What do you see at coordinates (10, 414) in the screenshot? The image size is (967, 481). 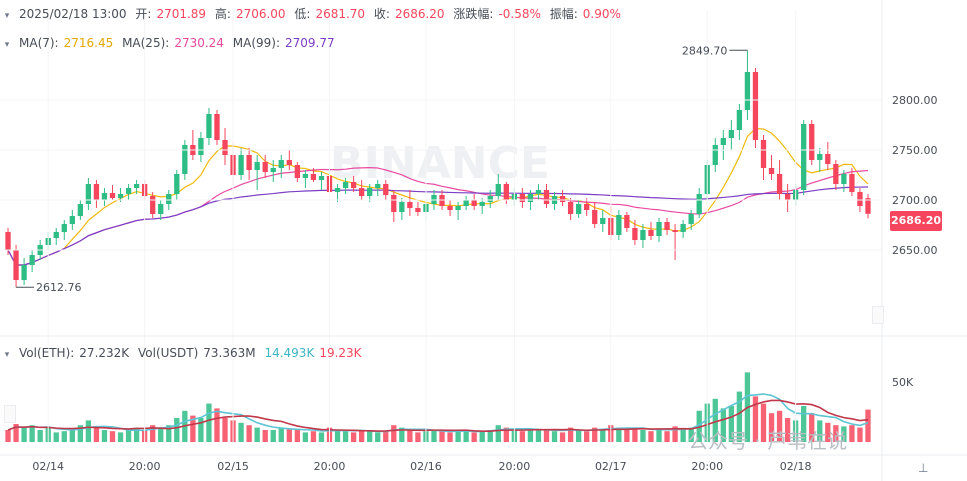 I see `pane-handle-icon` at bounding box center [10, 414].